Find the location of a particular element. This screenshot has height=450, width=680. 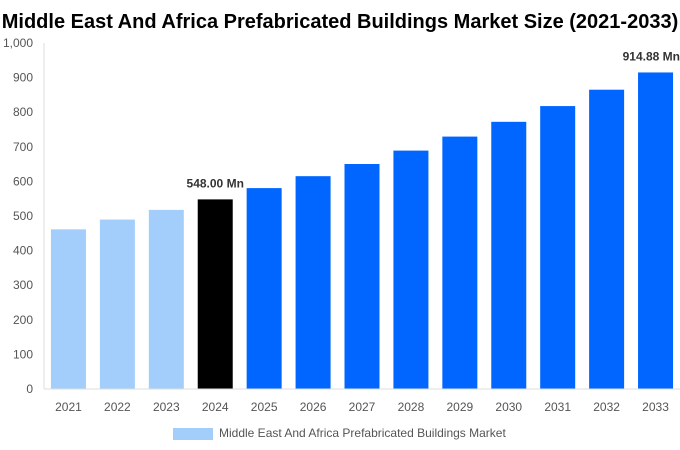

data-label-2033: 914.88 Mn is located at coordinates (651, 56).